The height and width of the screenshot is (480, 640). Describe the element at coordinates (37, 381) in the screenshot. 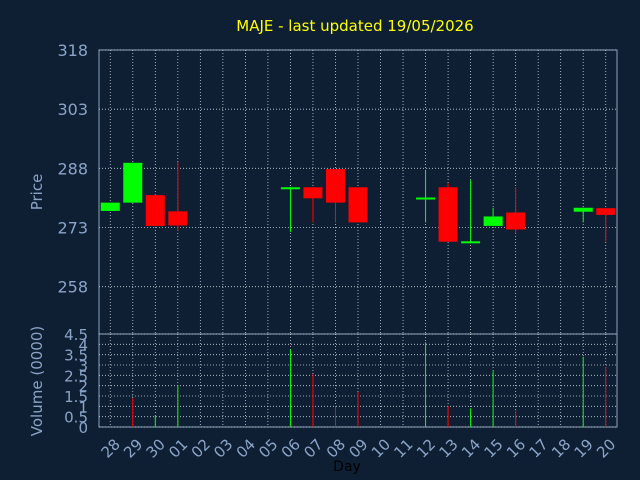

I see `volume-axis-label: Volume (0000)` at that location.